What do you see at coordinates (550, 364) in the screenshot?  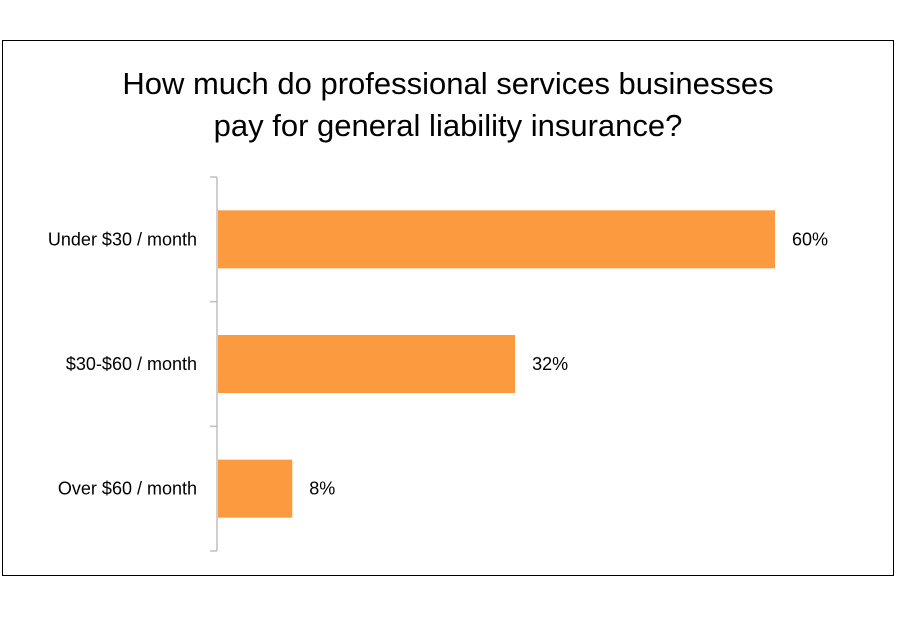 I see `data-label: 32%` at bounding box center [550, 364].